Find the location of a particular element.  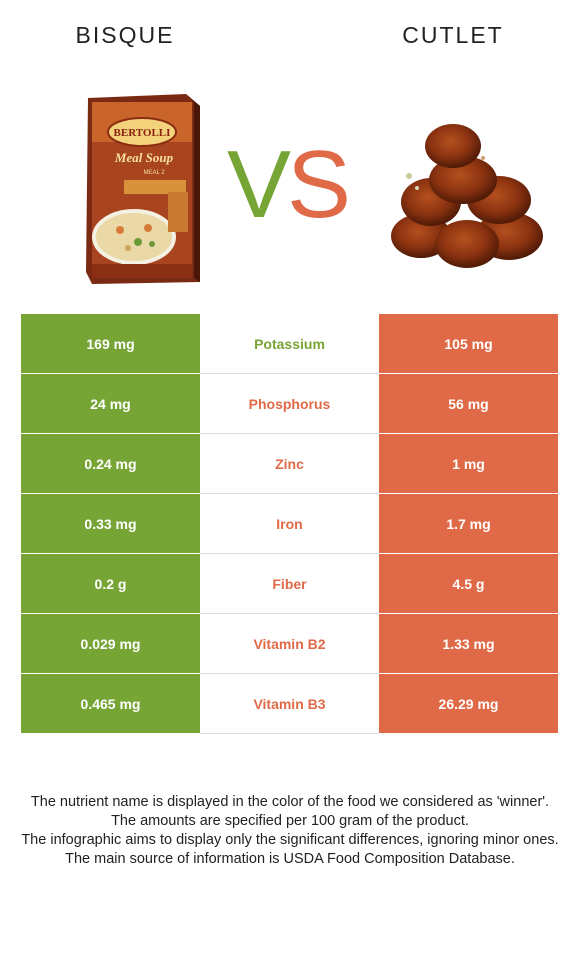

box-brand-text: BERTOLLI is located at coordinates (142, 133).